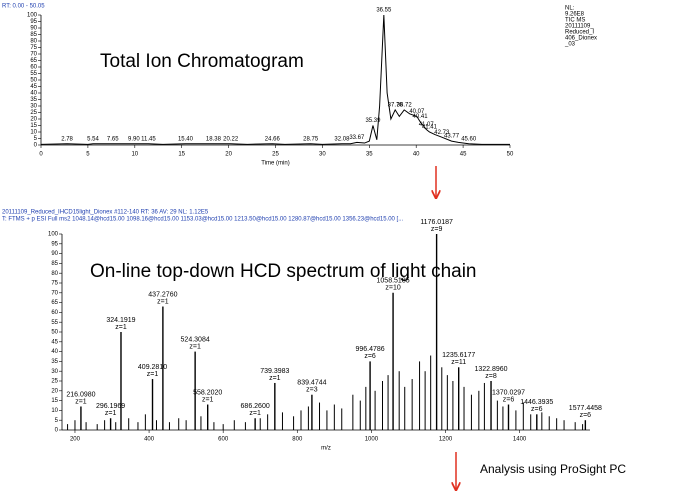 The image size is (690, 493). I want to click on x-tick-label: 5, so click(88, 155).